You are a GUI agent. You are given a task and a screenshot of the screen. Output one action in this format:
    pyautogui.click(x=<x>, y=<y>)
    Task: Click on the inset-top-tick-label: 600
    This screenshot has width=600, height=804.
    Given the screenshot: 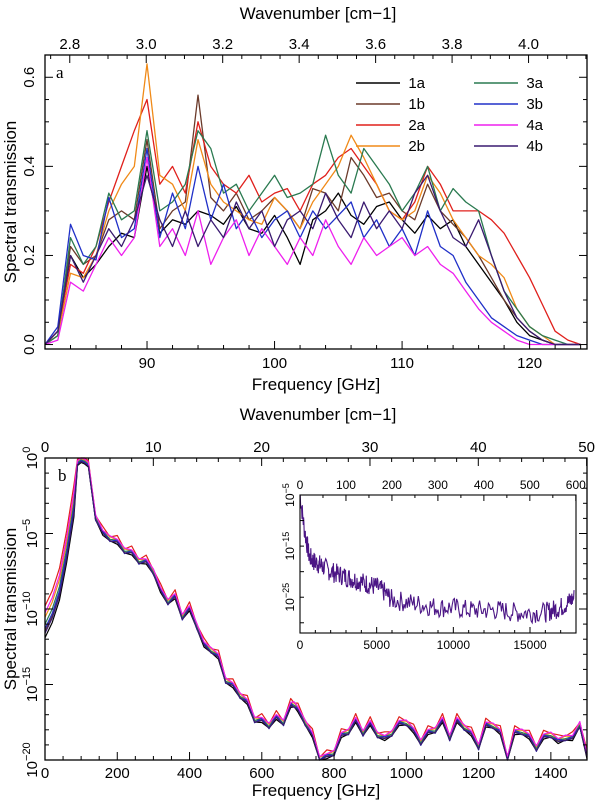 What is the action you would take?
    pyautogui.click(x=576, y=485)
    